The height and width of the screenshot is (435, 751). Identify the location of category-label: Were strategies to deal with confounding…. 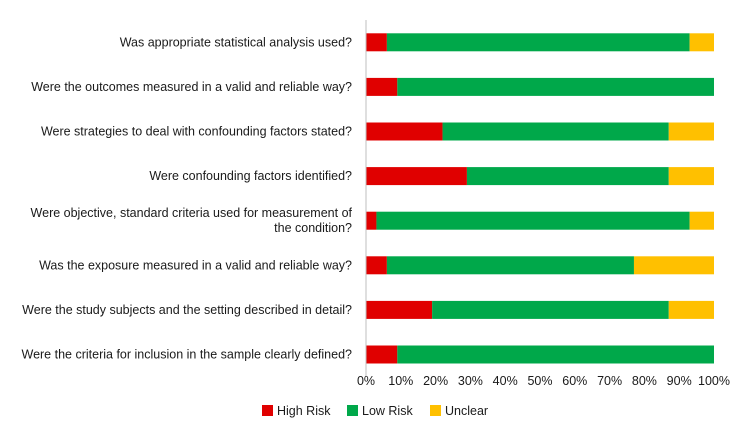
(196, 132).